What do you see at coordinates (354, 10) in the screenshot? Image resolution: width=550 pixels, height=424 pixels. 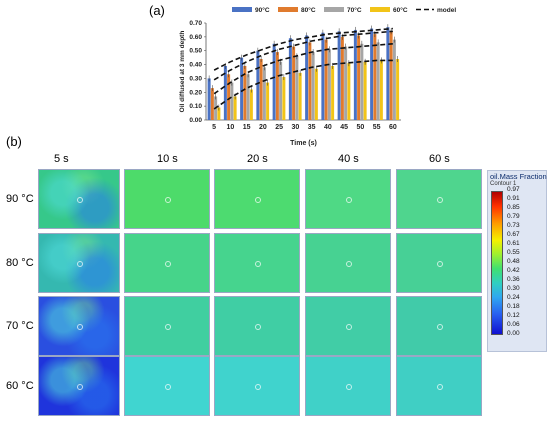 I see `legend-label: 70°C` at bounding box center [354, 10].